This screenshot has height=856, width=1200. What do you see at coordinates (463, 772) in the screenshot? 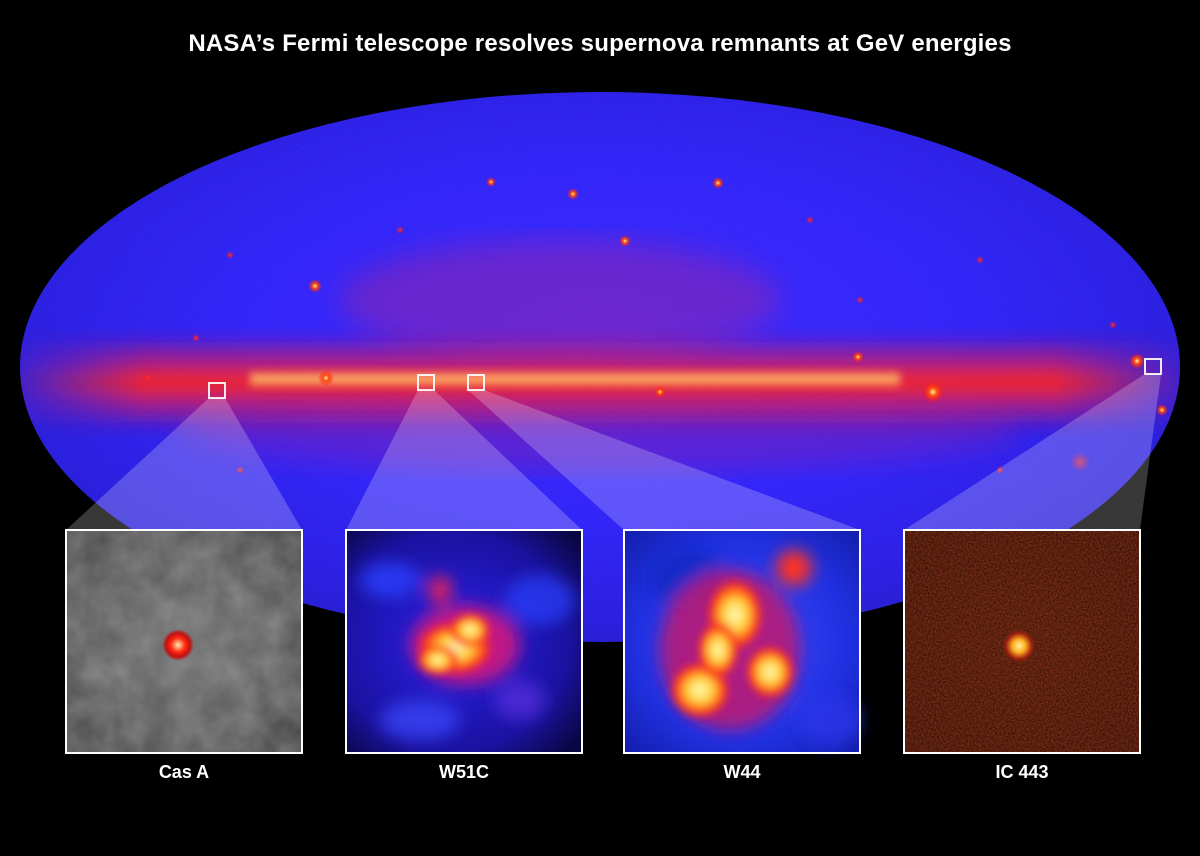
I see `w51c-label: W51C` at bounding box center [463, 772].